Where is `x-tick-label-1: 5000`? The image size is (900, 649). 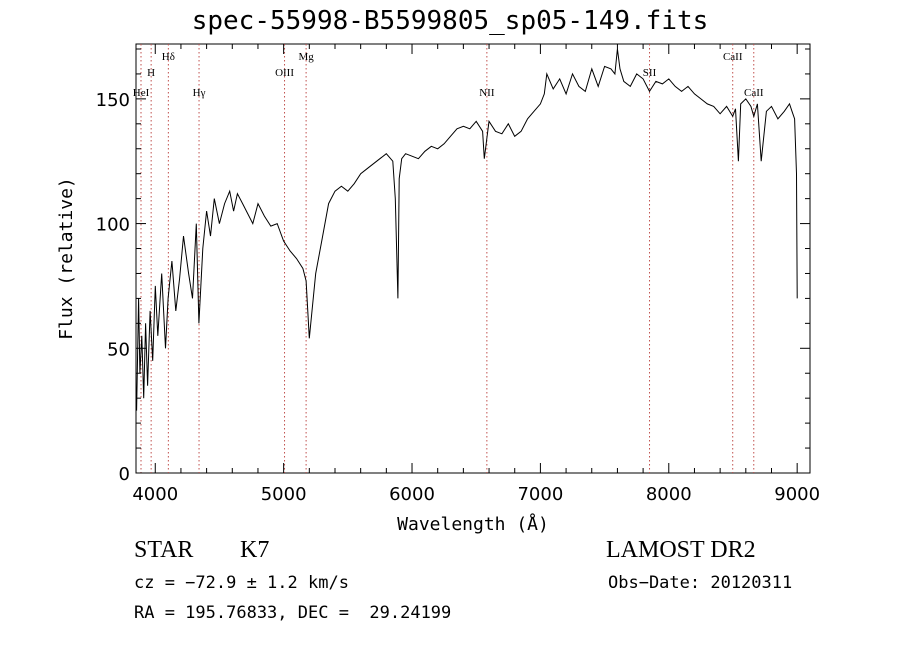
x-tick-label-1: 5000 is located at coordinates (284, 494).